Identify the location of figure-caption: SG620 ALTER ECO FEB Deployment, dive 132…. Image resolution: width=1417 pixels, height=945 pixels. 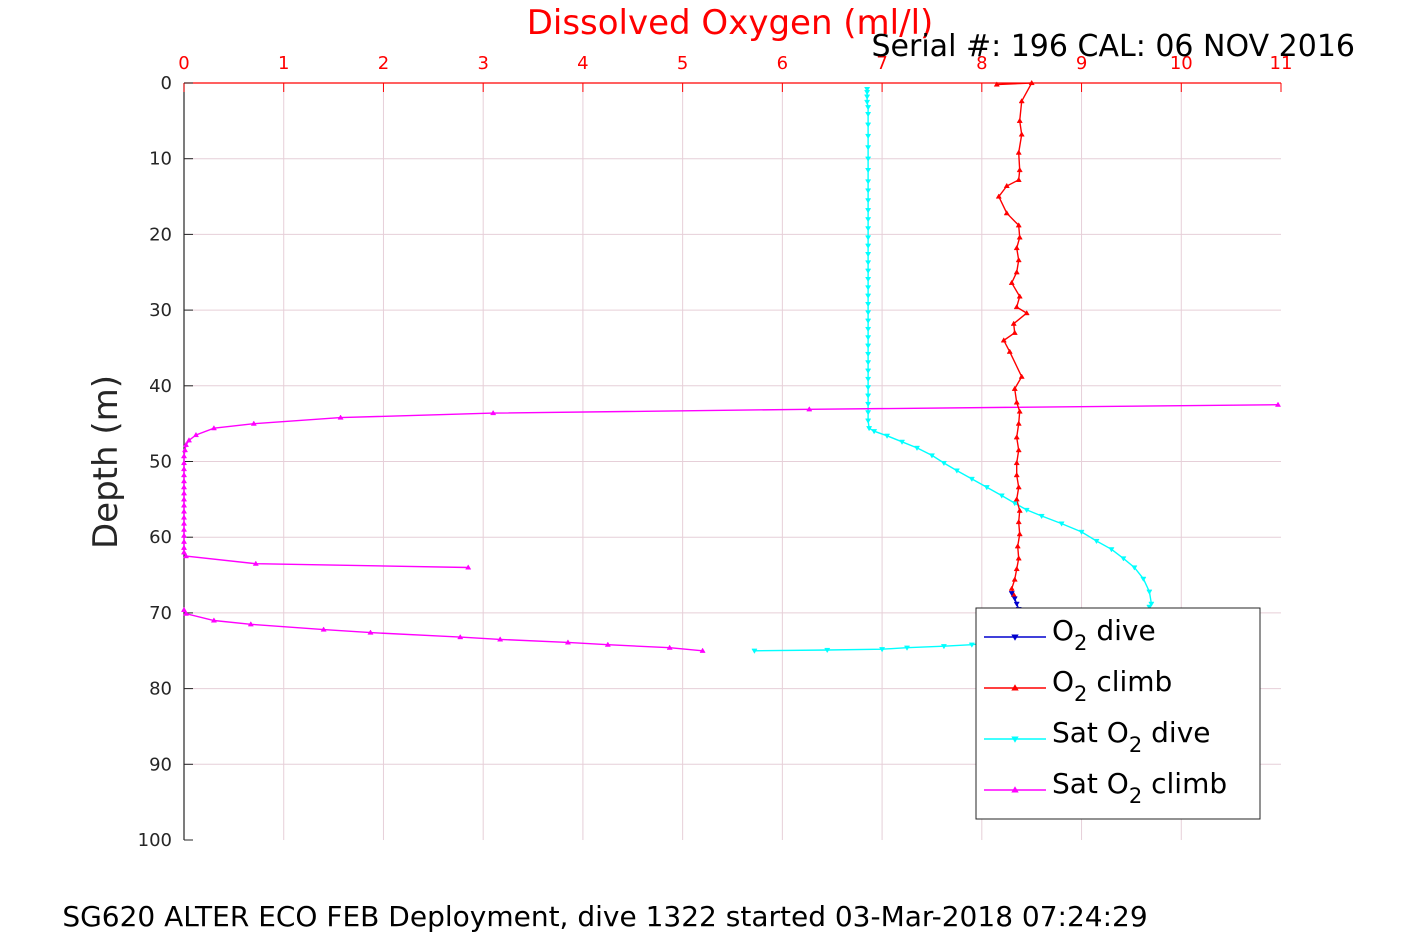
(604, 916).